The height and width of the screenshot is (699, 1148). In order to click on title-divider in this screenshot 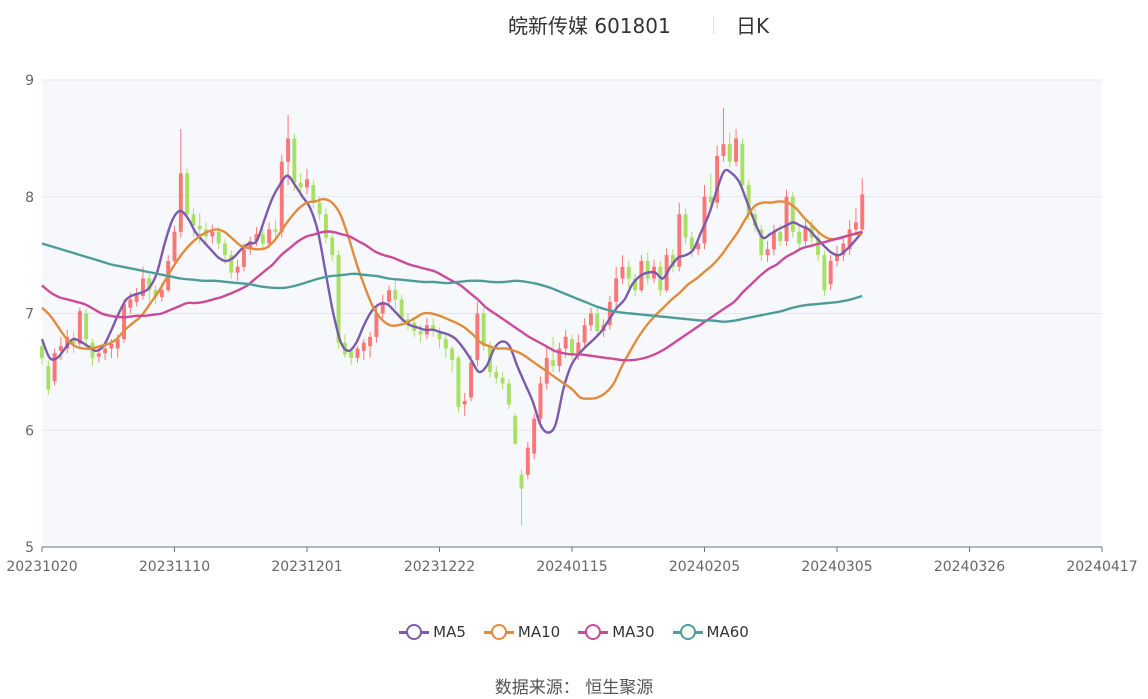, I will do `click(713, 25)`.